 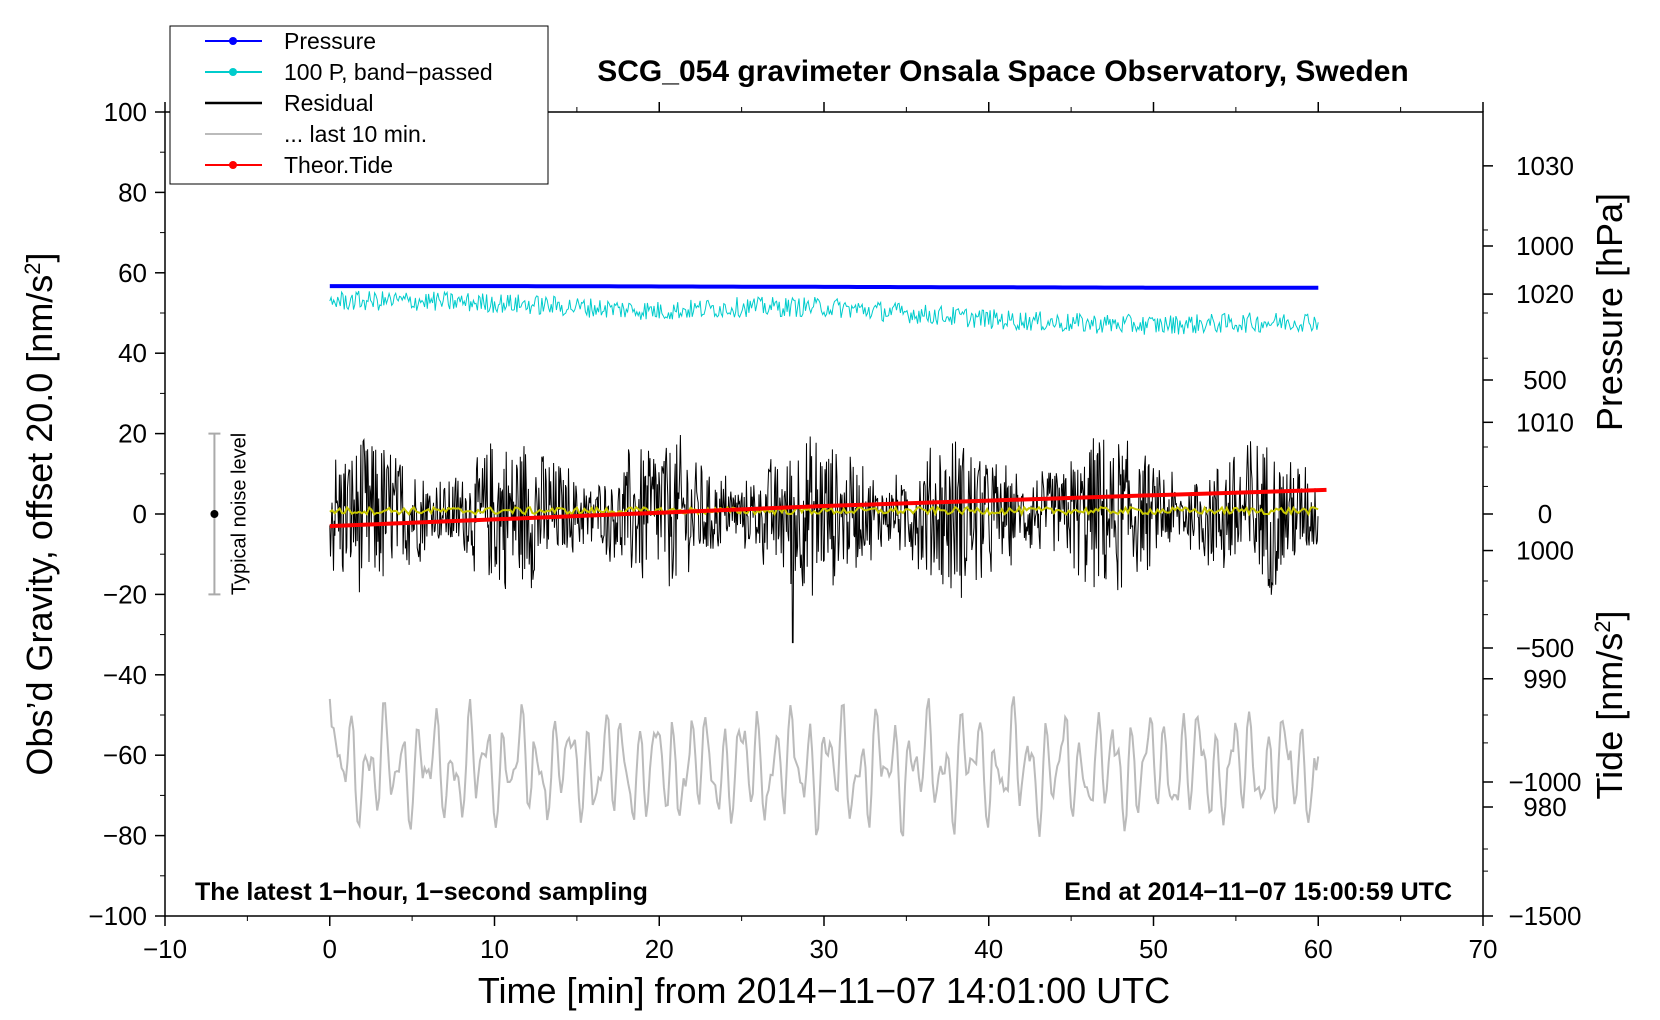 I want to click on x-tick-label: 40, so click(x=988, y=949).